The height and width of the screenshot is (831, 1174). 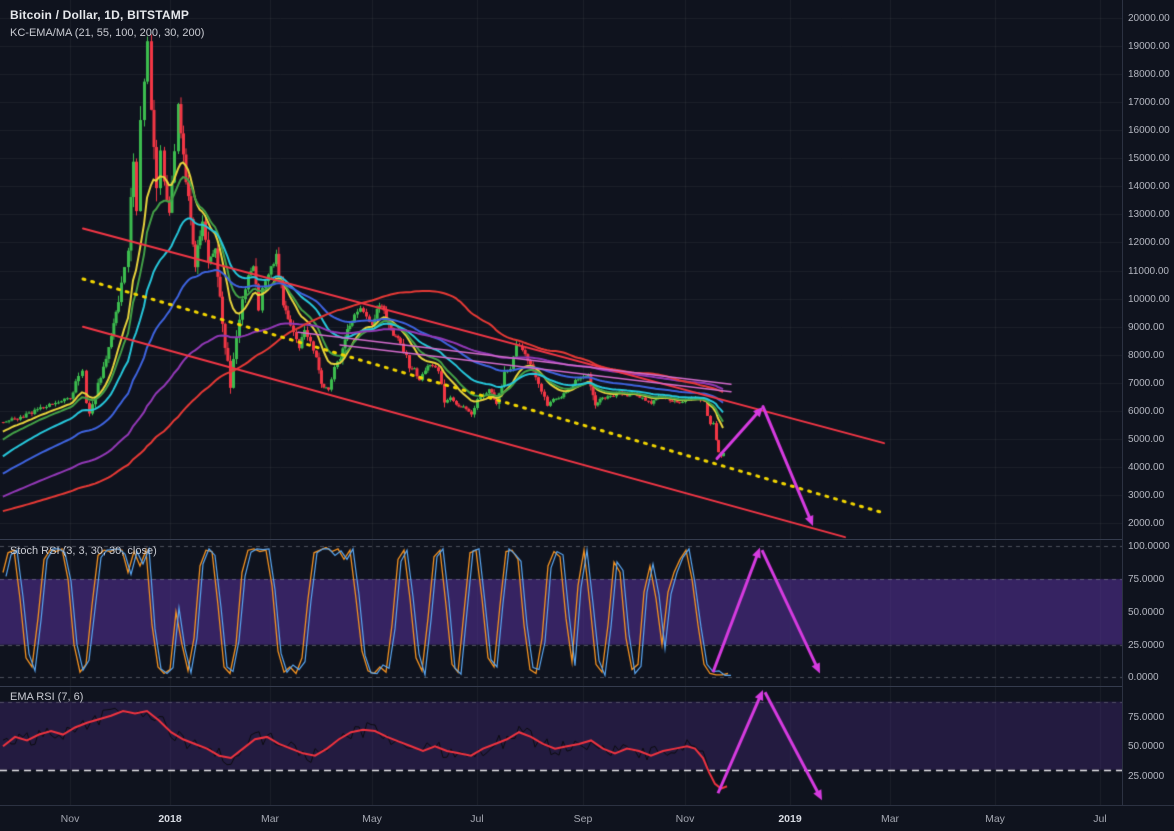 What do you see at coordinates (1149, 215) in the screenshot?
I see `price-tick-label: 13000.00` at bounding box center [1149, 215].